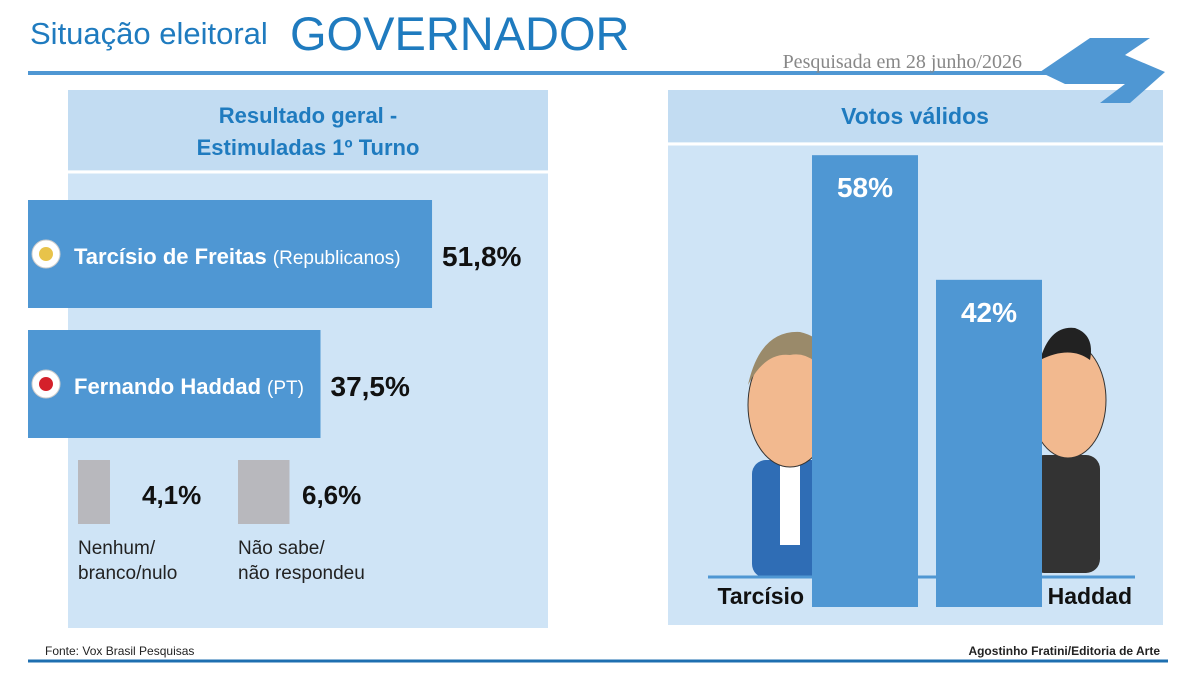 The height and width of the screenshot is (688, 1200). I want to click on candidate-name: Fernando Haddad, so click(167, 386).